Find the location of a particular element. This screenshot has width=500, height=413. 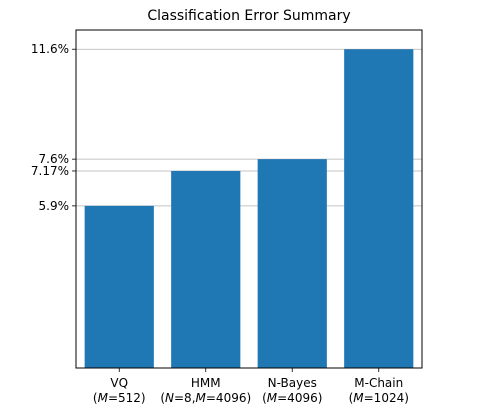

y-tick-label: 7.17% is located at coordinates (50, 171).